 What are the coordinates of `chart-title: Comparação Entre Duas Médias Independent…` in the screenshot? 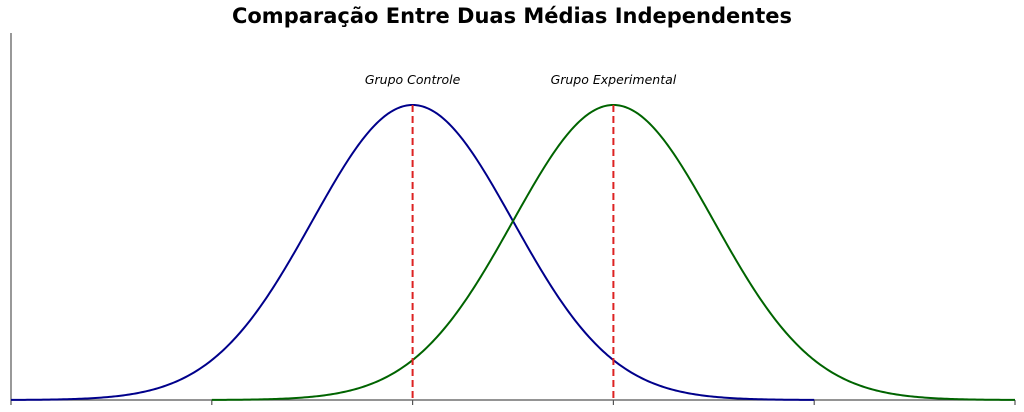 It's located at (512, 16).